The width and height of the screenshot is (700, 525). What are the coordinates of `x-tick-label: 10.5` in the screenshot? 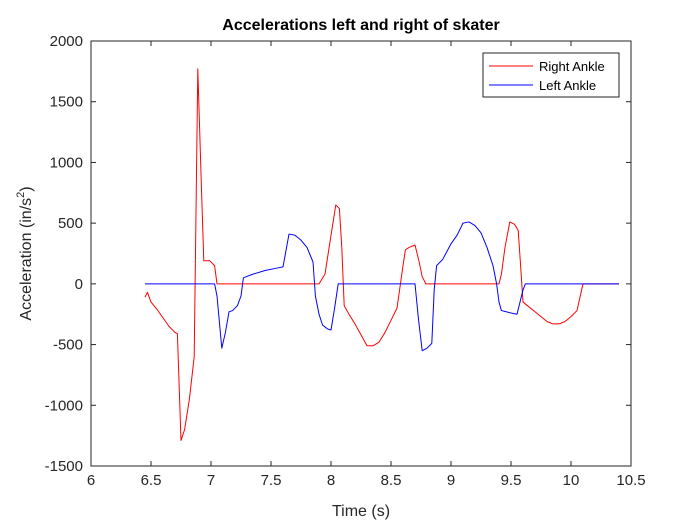 It's located at (630, 480).